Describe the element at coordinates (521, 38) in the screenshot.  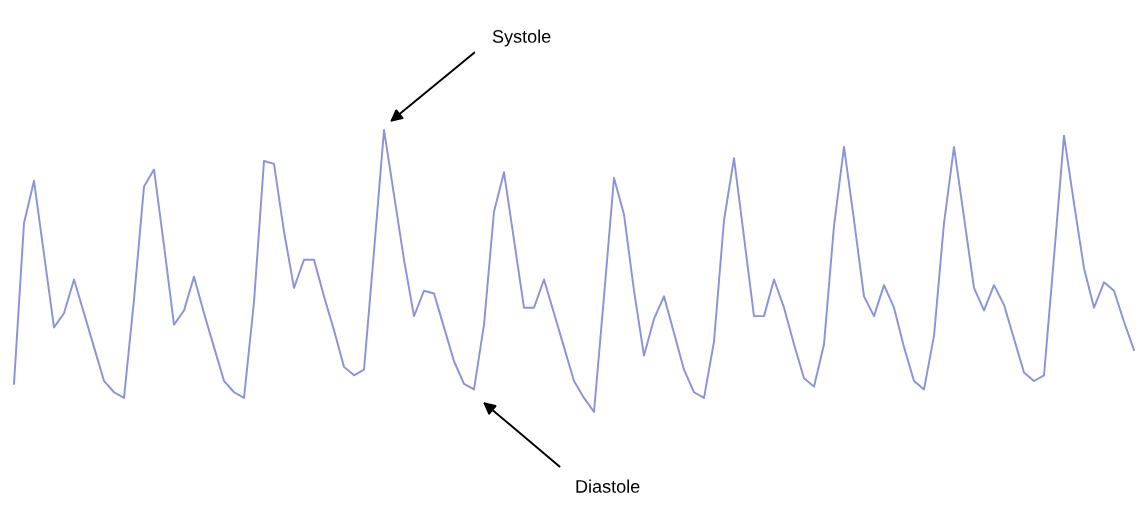
I see `text: Systole` at that location.